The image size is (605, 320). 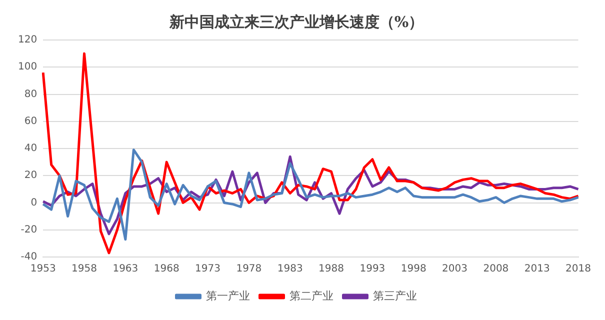 I want to click on y-tick-label: 40, so click(x=31, y=148).